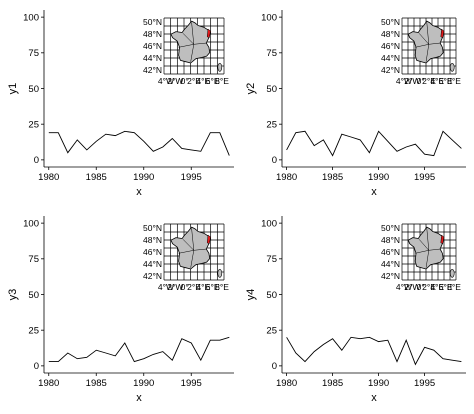 The height and width of the screenshot is (414, 474). I want to click on y-axis-title: y3, so click(13, 295).